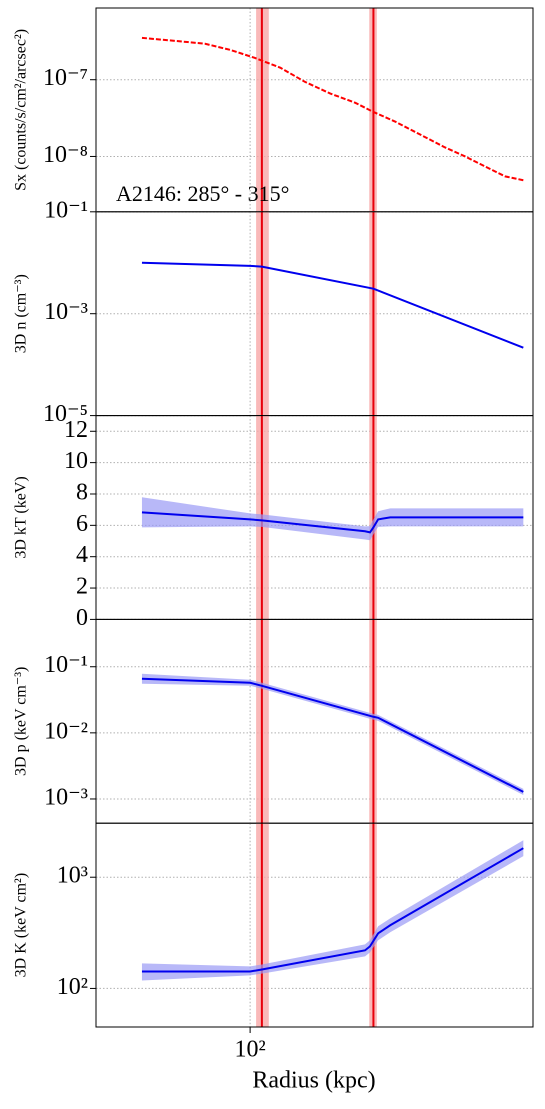 The width and height of the screenshot is (545, 1109). Describe the element at coordinates (76, 430) in the screenshot. I see `y-tick-label: 12` at that location.